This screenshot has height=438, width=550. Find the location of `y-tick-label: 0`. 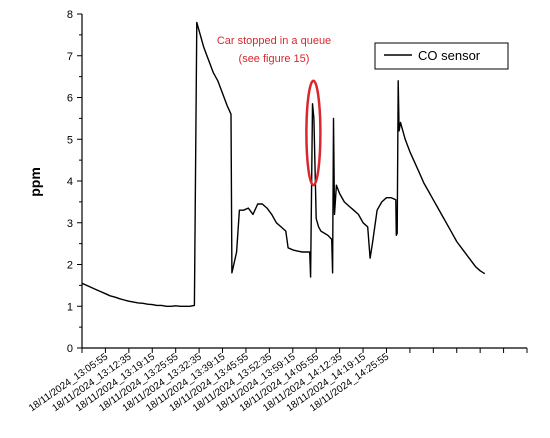

y-tick-label: 0 is located at coordinates (70, 349).